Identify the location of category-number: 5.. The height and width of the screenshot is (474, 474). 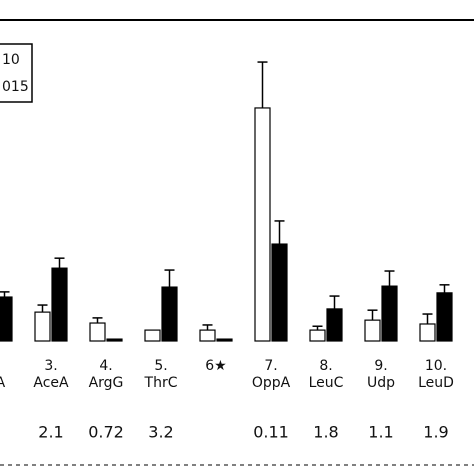
(160, 366).